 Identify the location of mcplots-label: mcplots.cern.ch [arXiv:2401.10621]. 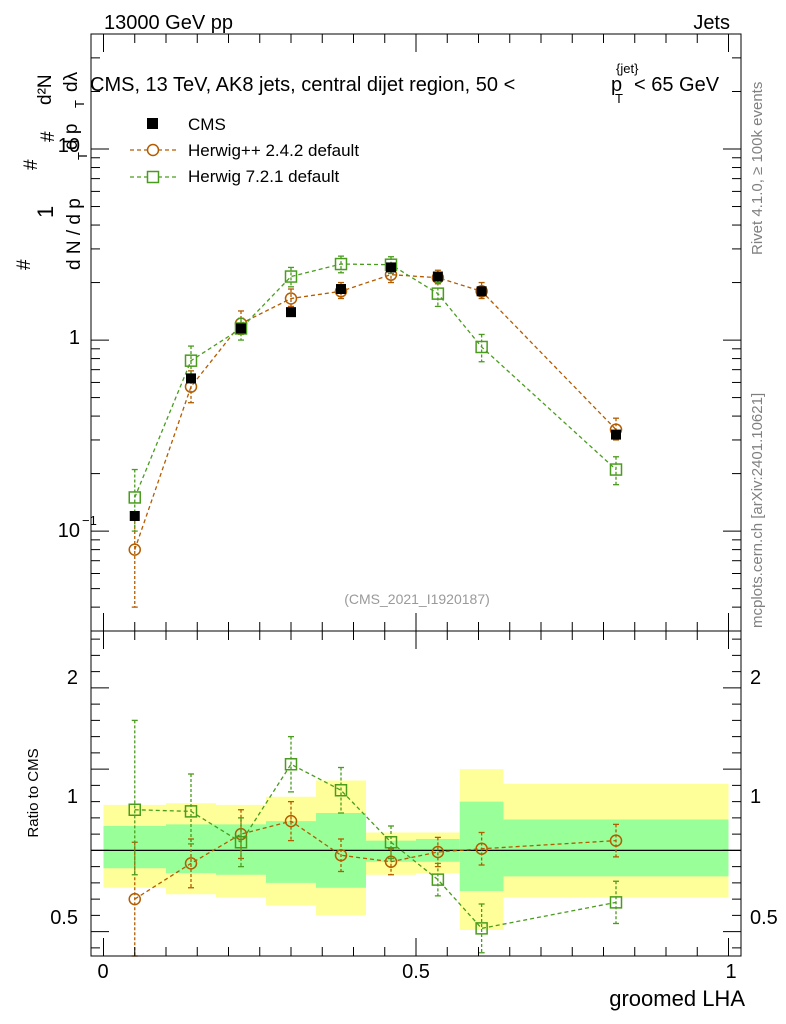
(757, 510).